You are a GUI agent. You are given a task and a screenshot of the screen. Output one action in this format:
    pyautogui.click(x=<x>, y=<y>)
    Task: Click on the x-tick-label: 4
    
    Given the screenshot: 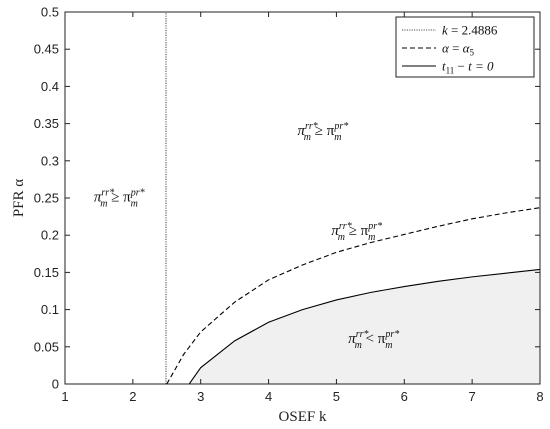 What is the action you would take?
    pyautogui.click(x=268, y=396)
    